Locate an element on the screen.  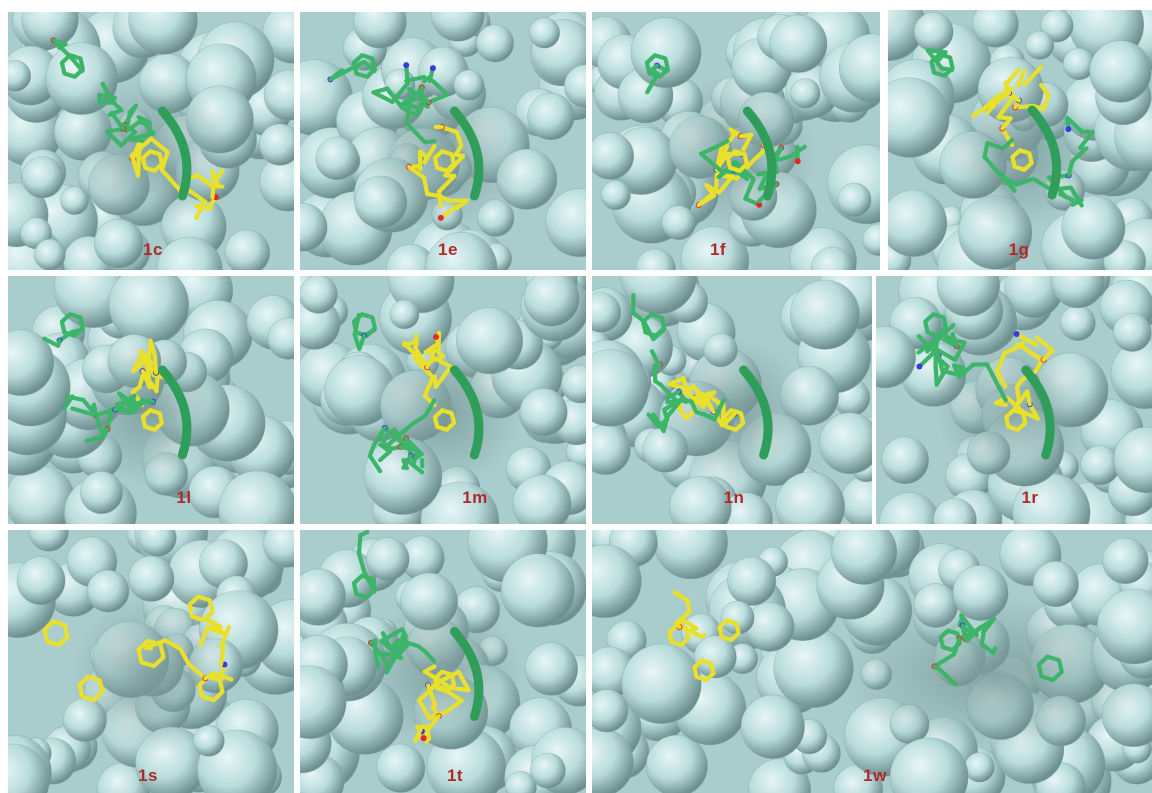
panel-1s: 1s is located at coordinates (151, 661).